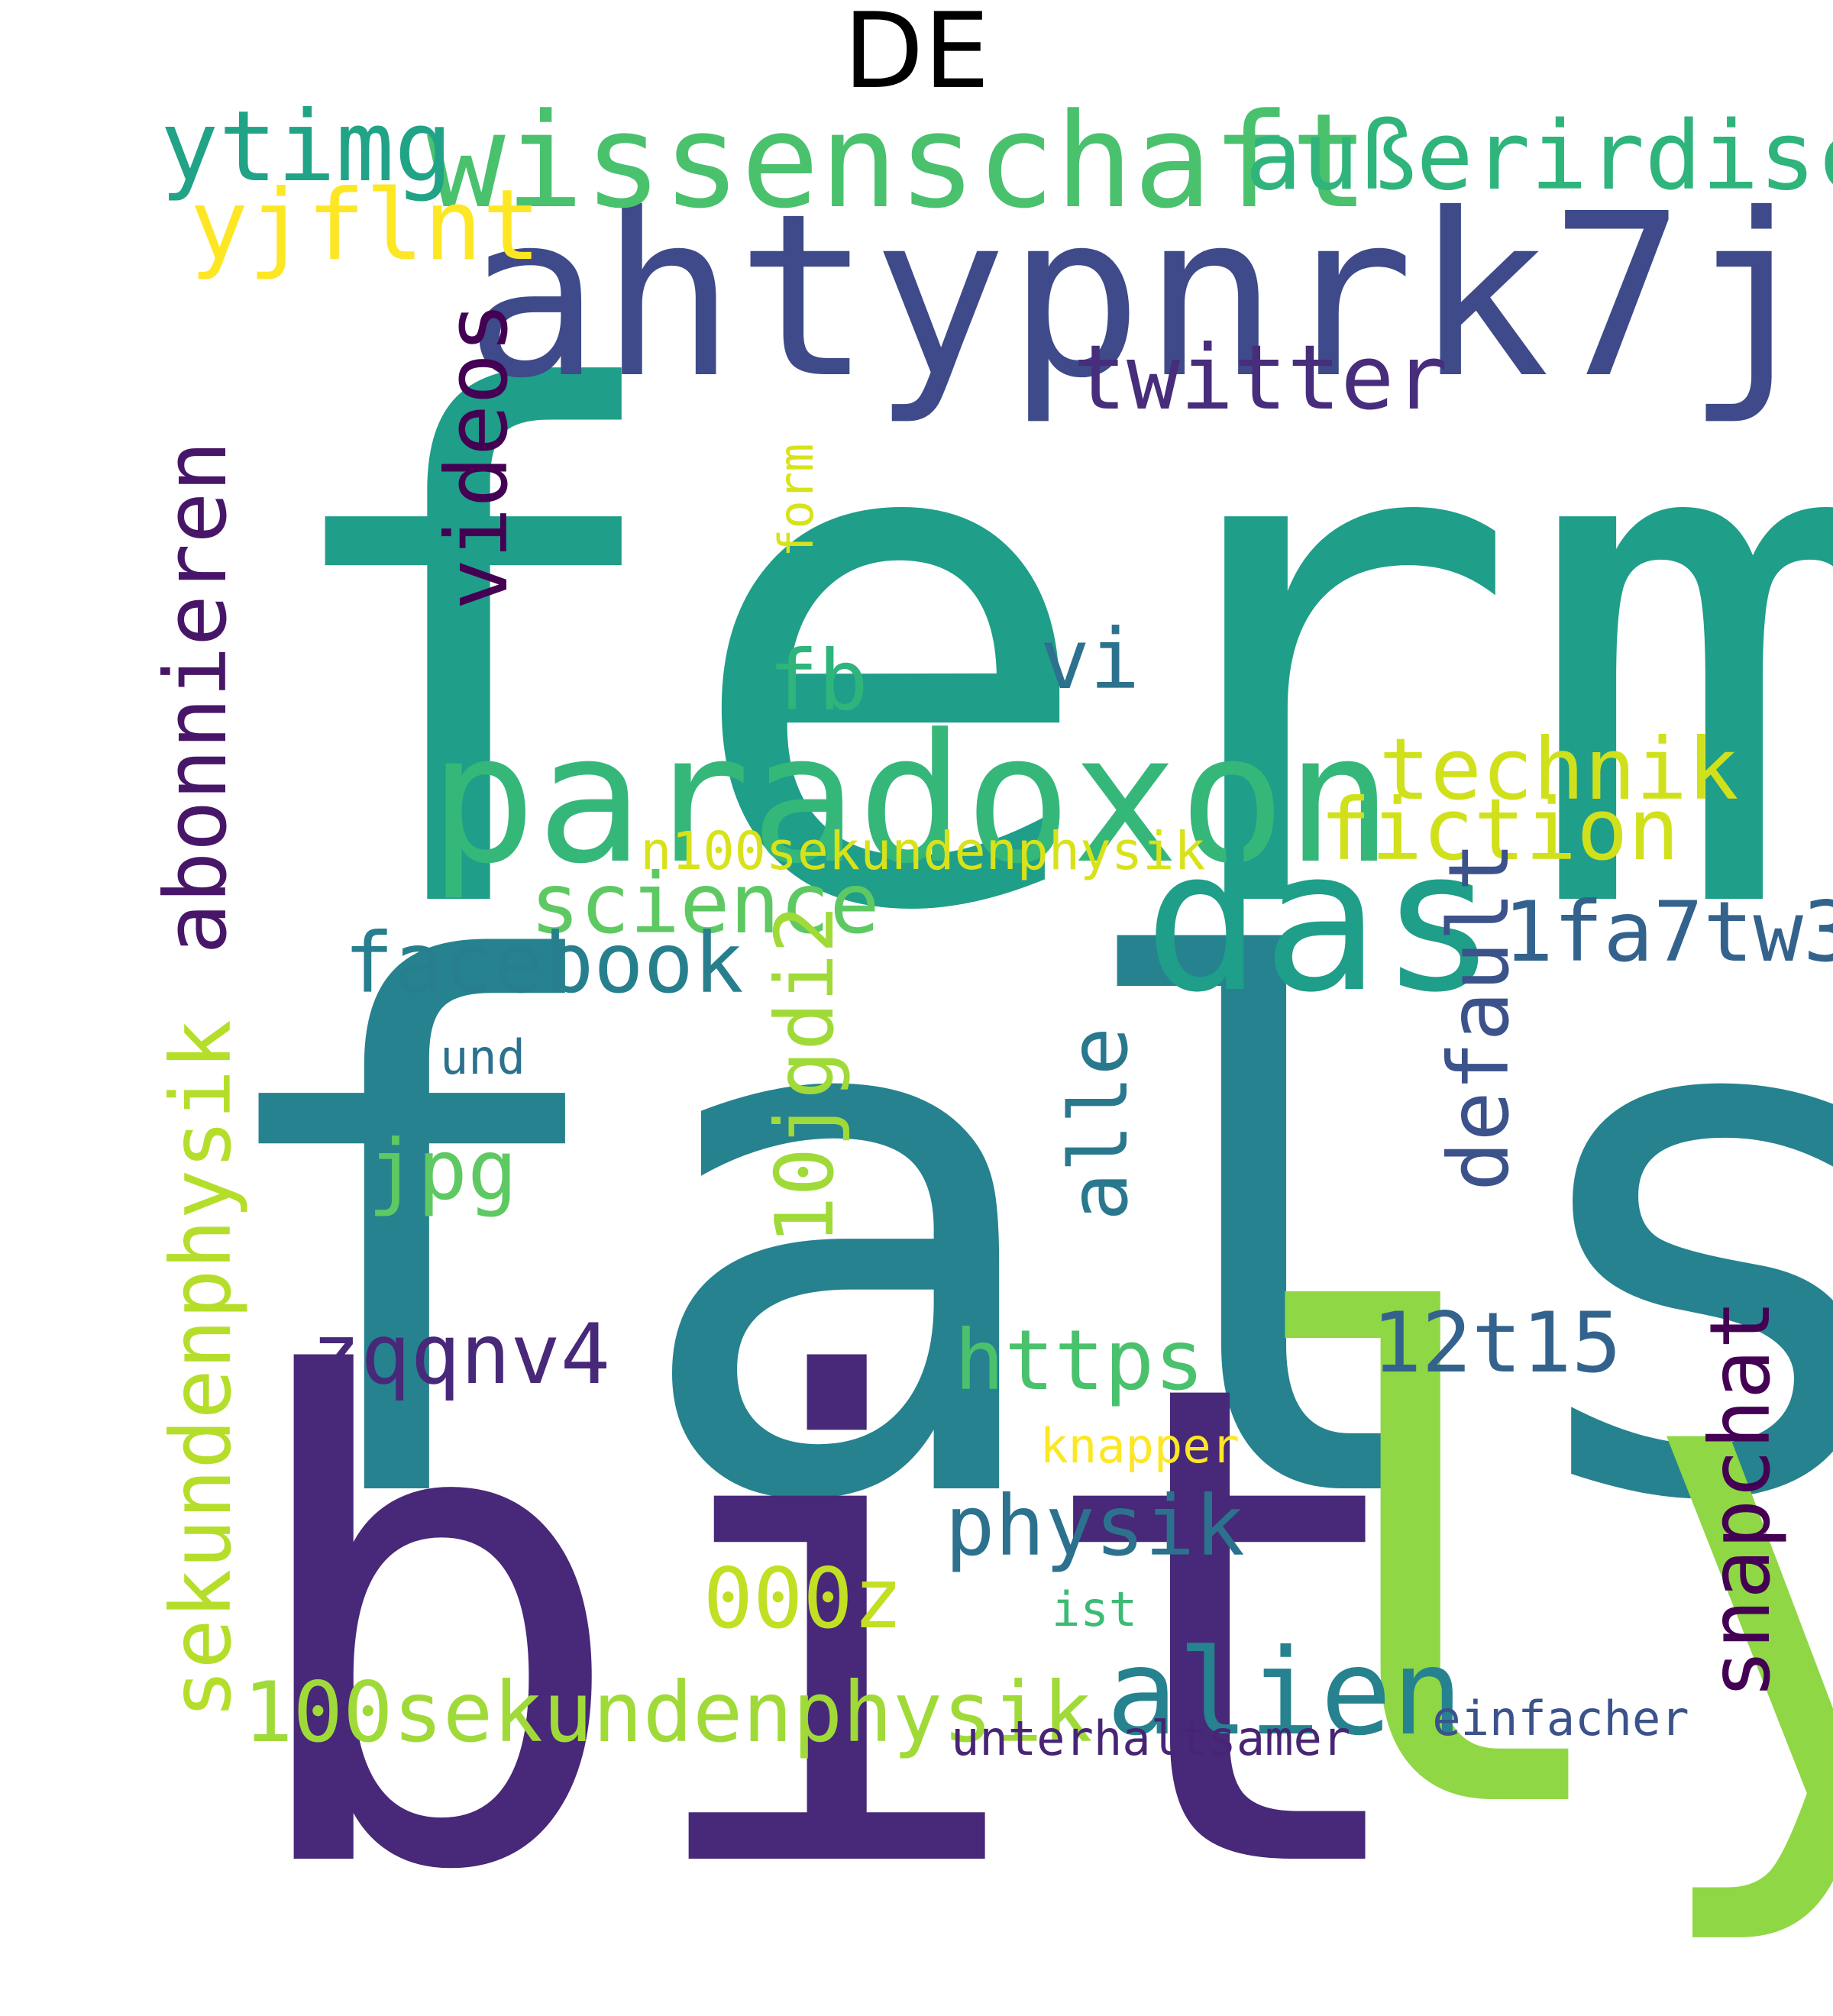 The width and height of the screenshot is (1833, 2016). What do you see at coordinates (1090, 660) in the screenshot?
I see `word-vi: vi` at bounding box center [1090, 660].